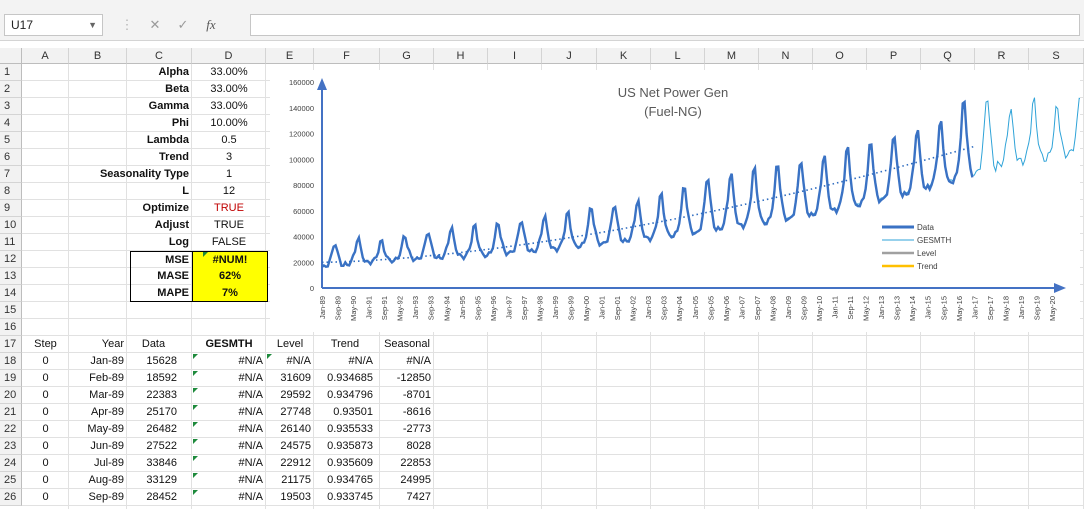  Describe the element at coordinates (229, 242) in the screenshot. I see `param-value: FALSE` at that location.